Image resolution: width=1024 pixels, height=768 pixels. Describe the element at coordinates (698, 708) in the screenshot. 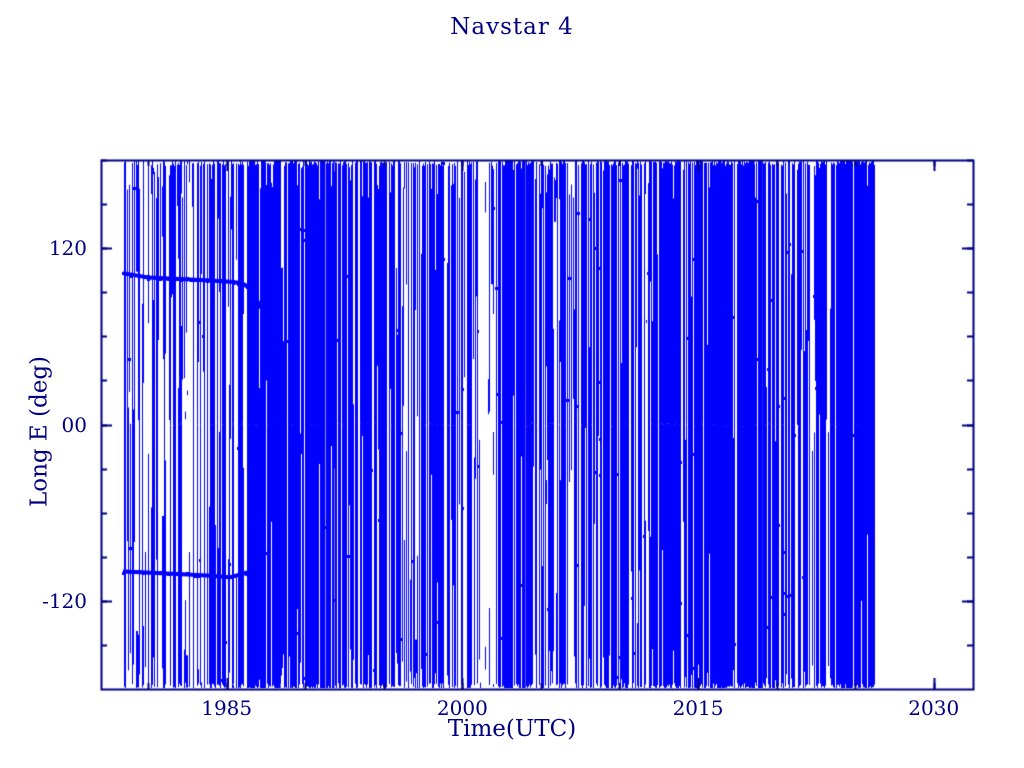

I see `x-tick-label: 2015` at that location.